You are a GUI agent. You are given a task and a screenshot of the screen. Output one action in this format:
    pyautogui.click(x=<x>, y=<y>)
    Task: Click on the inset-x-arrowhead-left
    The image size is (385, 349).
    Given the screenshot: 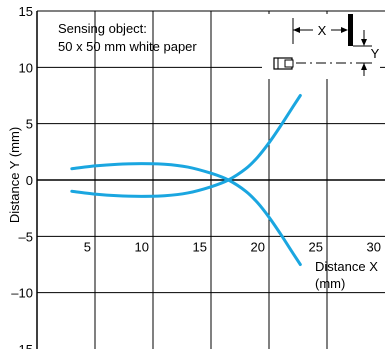 What is the action you would take?
    pyautogui.click(x=296, y=30)
    